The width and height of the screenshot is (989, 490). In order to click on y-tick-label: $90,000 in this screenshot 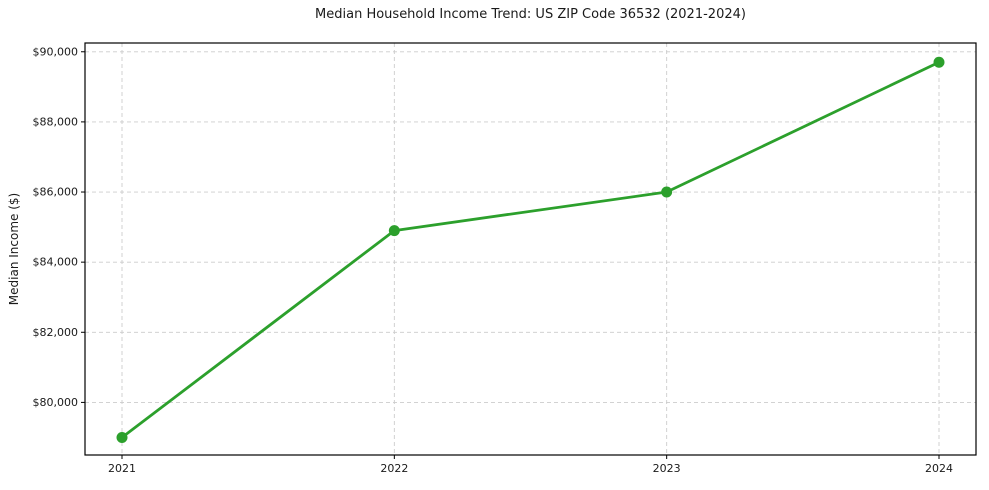, I will do `click(56, 51)`.